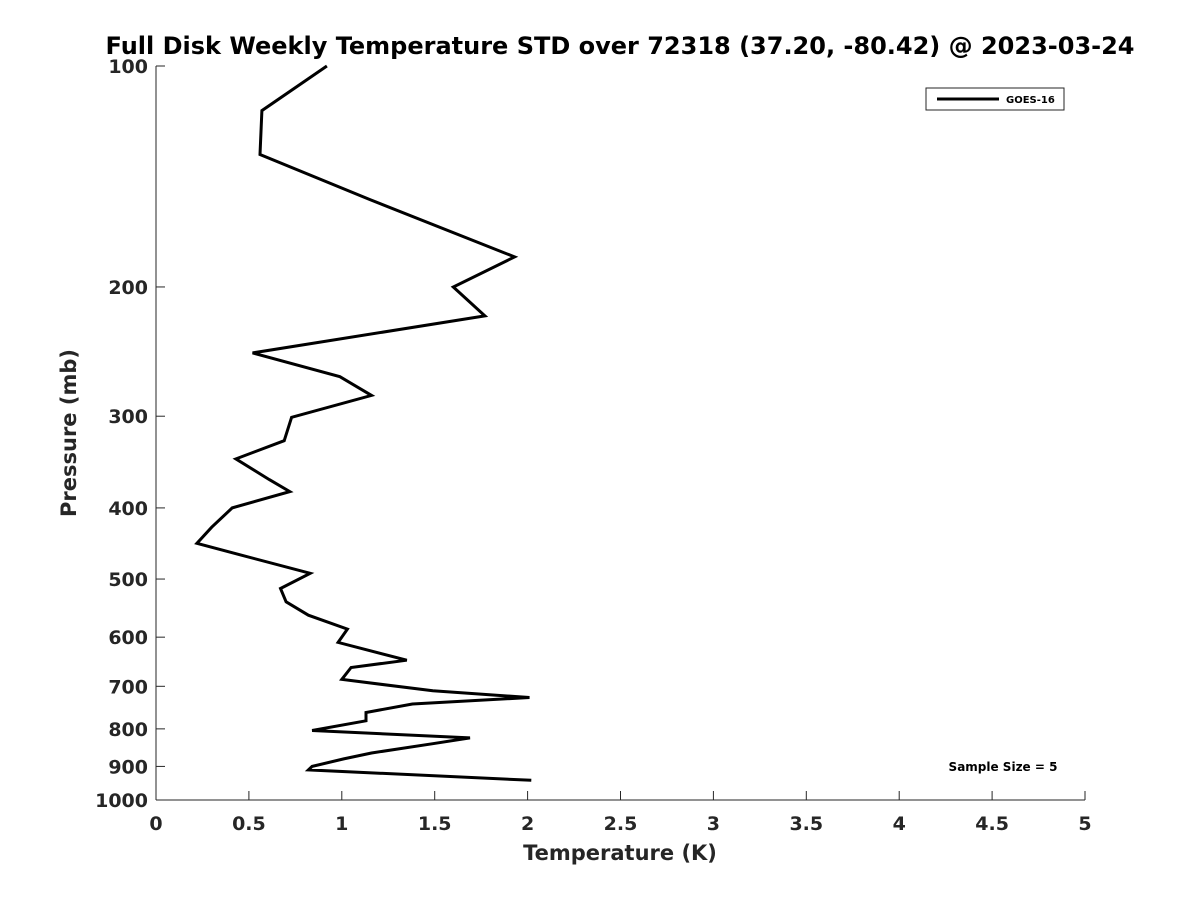 This screenshot has height=900, width=1200. What do you see at coordinates (995, 99) in the screenshot?
I see `legend: GOES-16` at bounding box center [995, 99].